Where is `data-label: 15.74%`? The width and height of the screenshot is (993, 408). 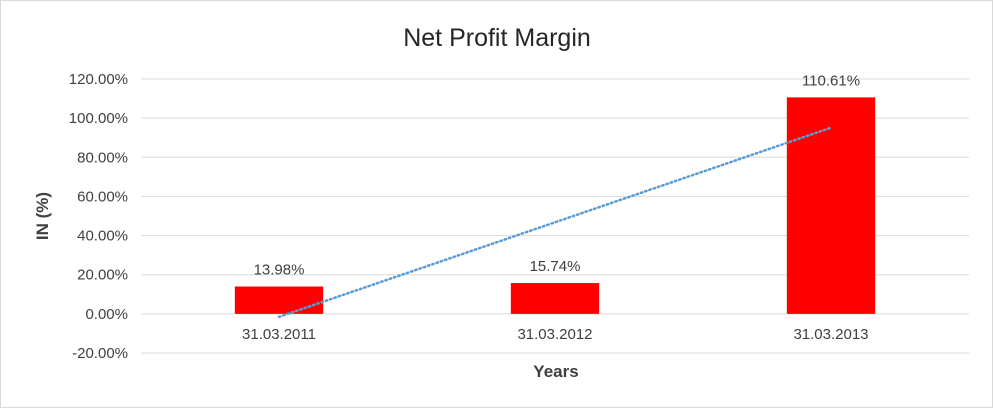
data-label: 15.74% is located at coordinates (555, 266).